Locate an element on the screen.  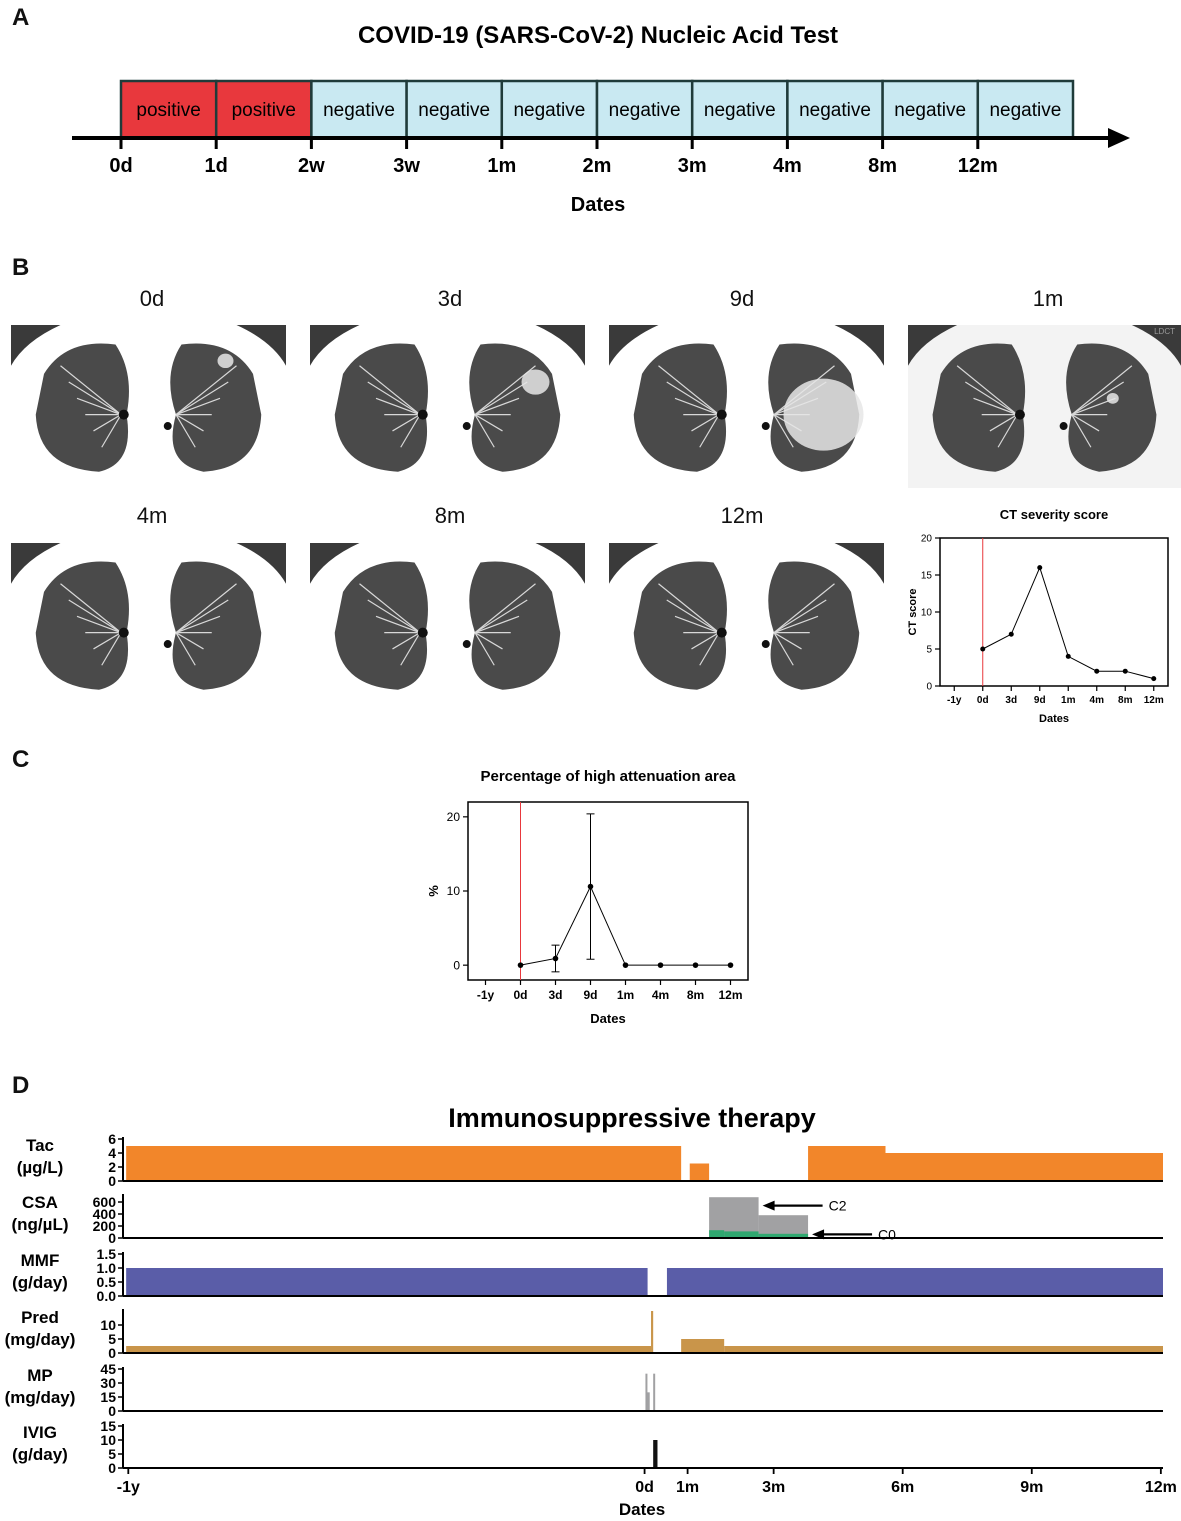
panel-label-b: B is located at coordinates (21, 267).